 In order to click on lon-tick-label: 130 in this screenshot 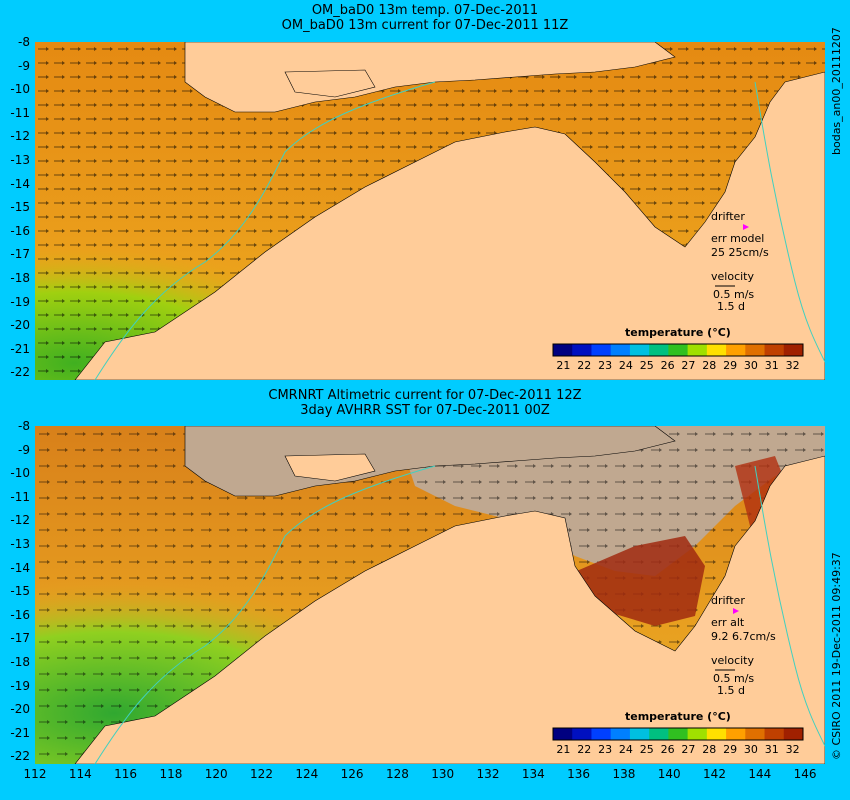, I will do `click(443, 774)`.